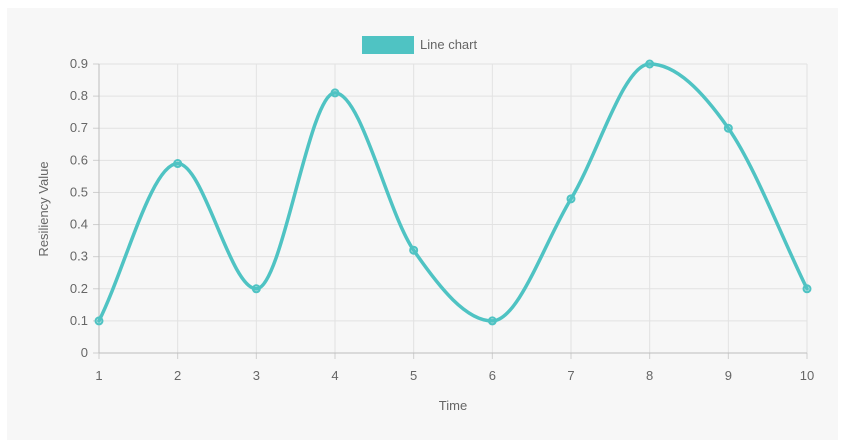 The height and width of the screenshot is (446, 845). Describe the element at coordinates (649, 375) in the screenshot. I see `x-tick-label: 8` at that location.